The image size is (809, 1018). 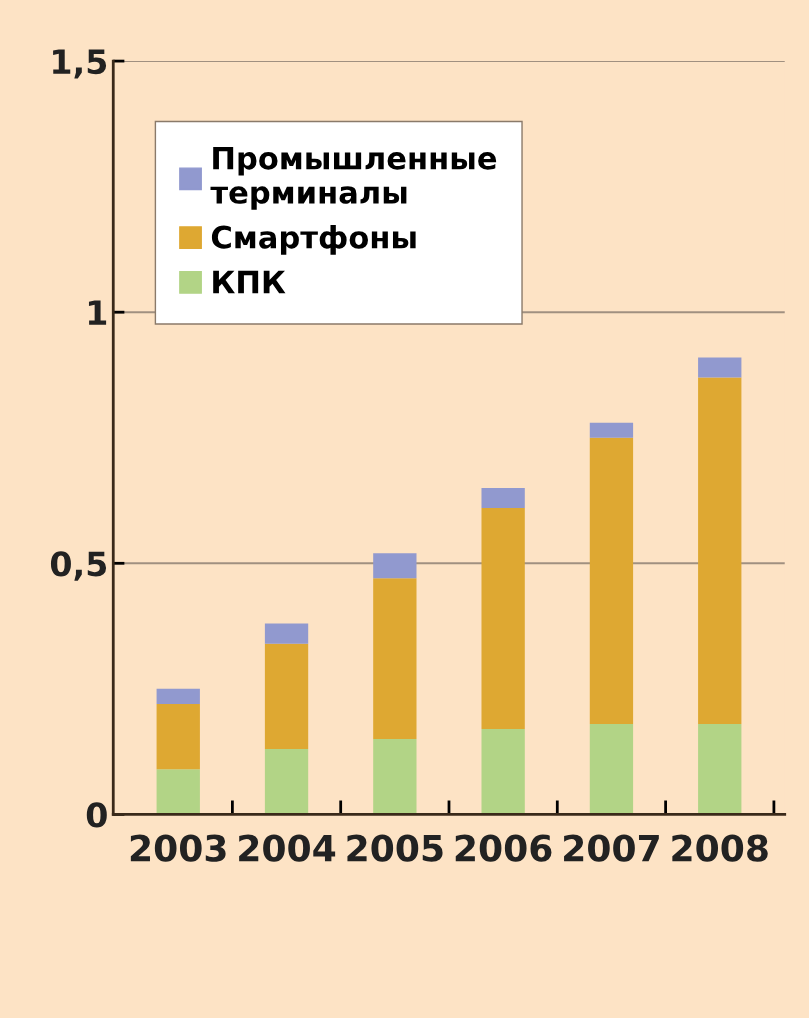 What do you see at coordinates (96, 815) in the screenshot?
I see `y-tick-label: 0` at bounding box center [96, 815].